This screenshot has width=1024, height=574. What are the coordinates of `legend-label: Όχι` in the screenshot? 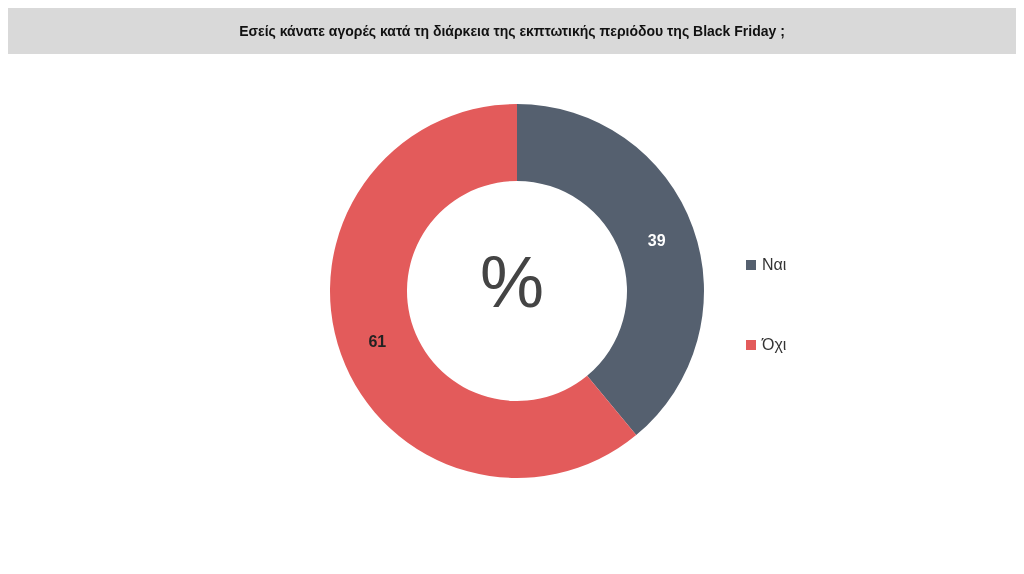 It's located at (774, 345).